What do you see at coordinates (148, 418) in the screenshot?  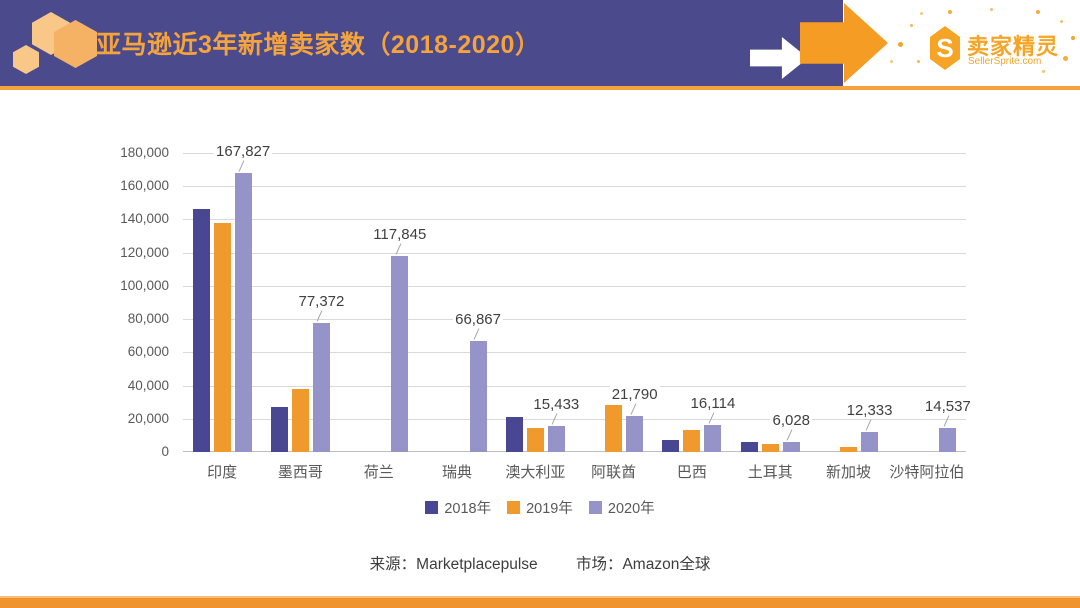 I see `y-tick-label: 20,000` at bounding box center [148, 418].